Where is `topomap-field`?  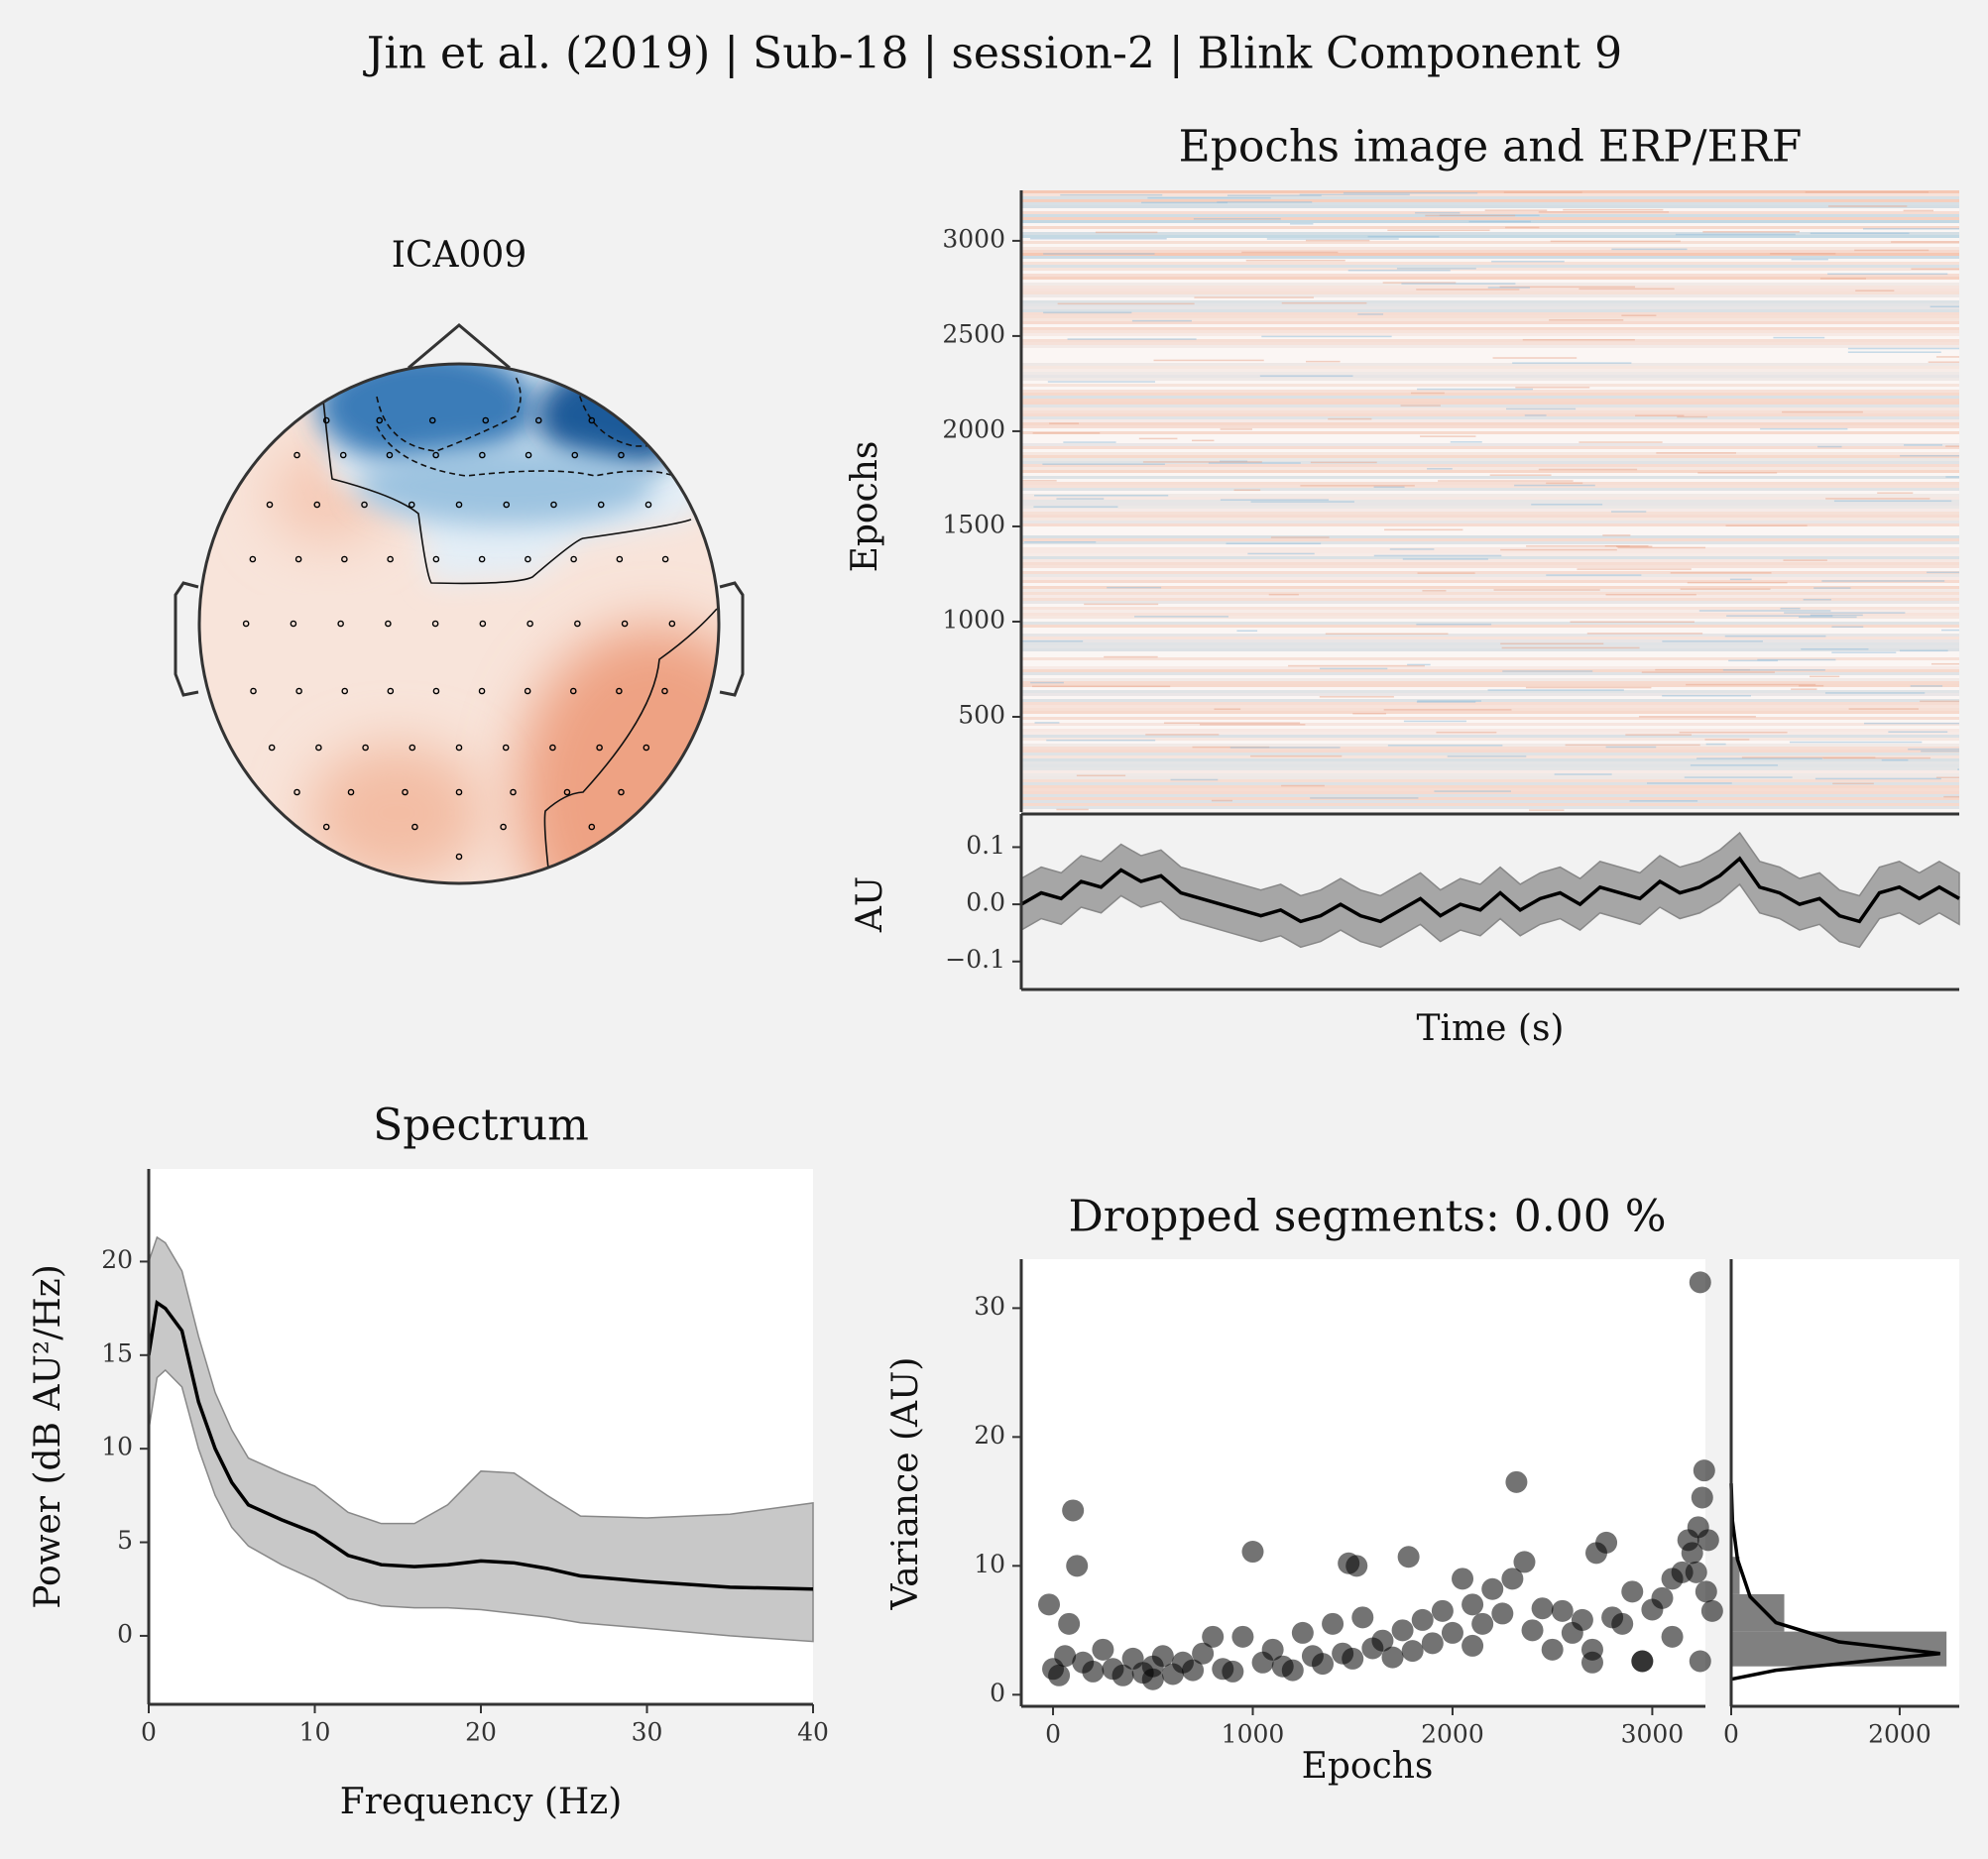 topomap-field is located at coordinates (459, 624).